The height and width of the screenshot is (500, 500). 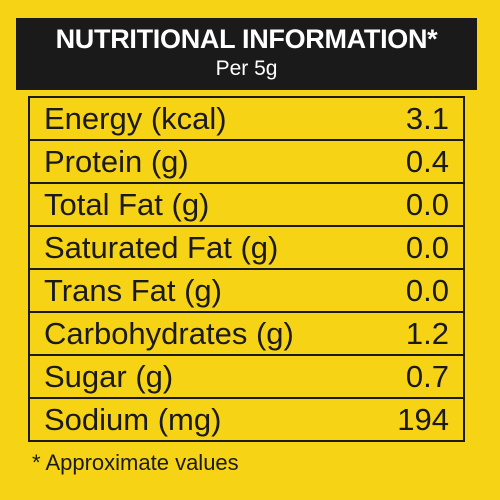 I want to click on nutrient-name: Carbohydrates (g), so click(x=169, y=333).